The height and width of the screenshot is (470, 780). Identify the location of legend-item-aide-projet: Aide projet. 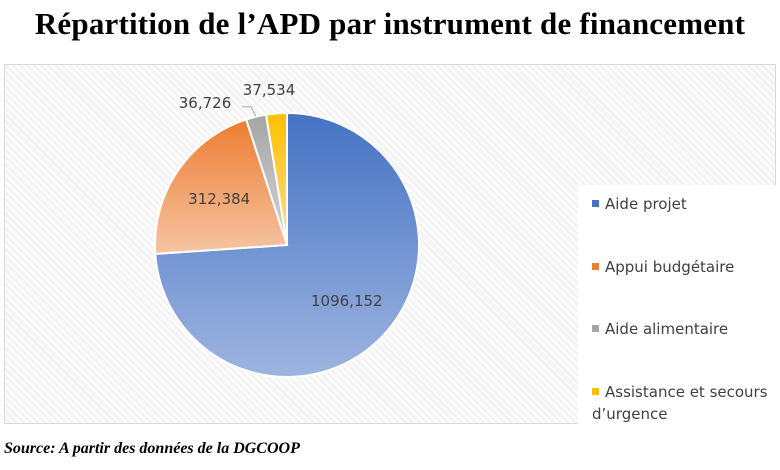
(682, 204).